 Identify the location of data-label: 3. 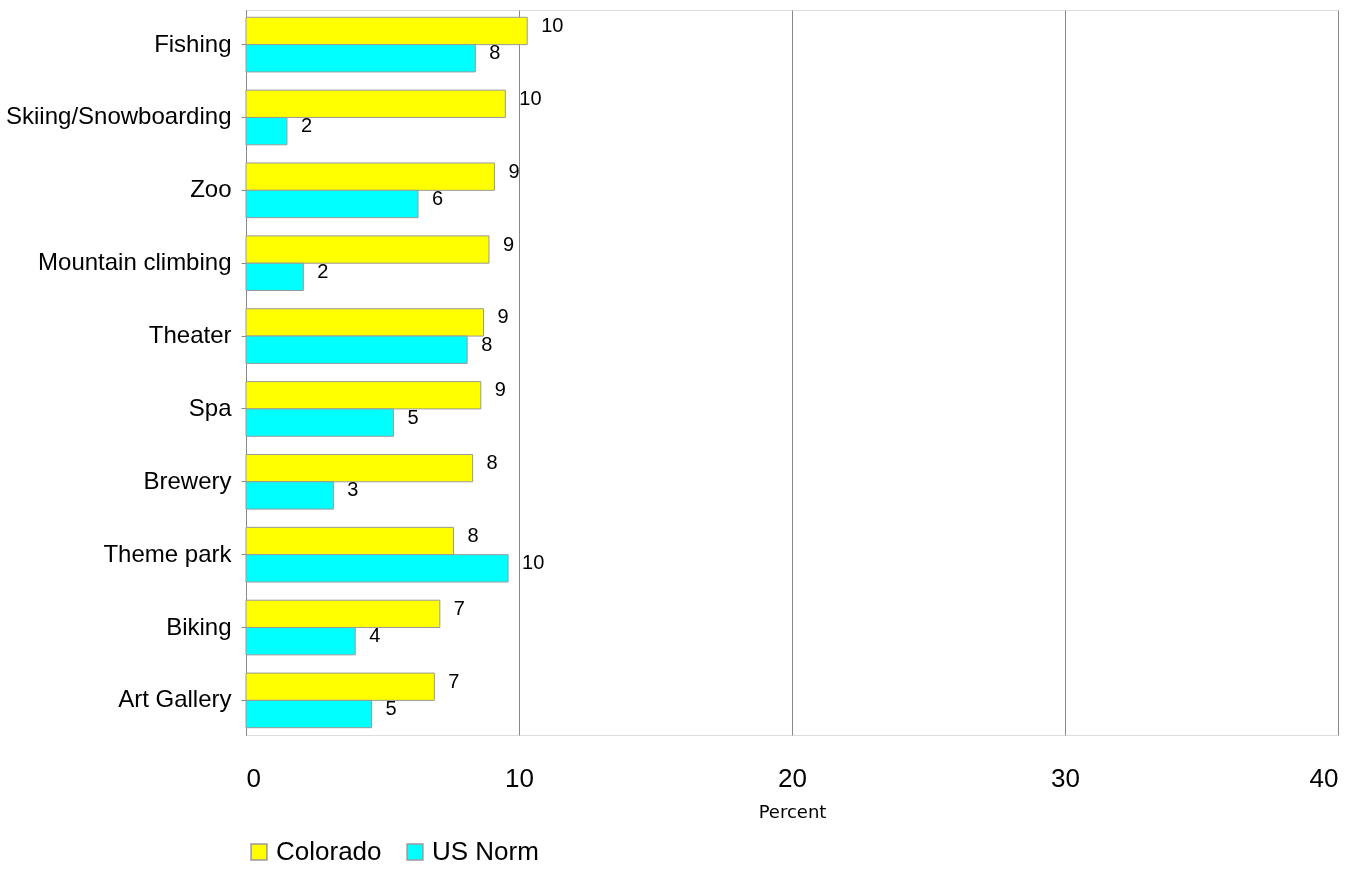
(353, 489).